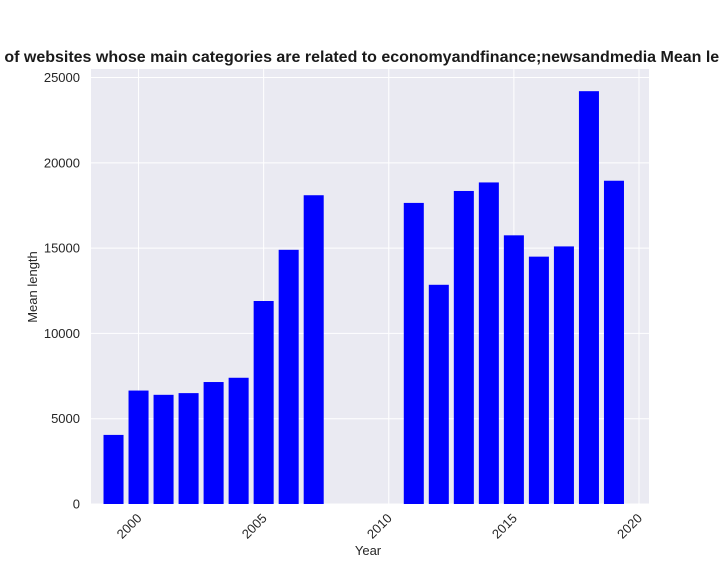 The image size is (720, 576). Describe the element at coordinates (188, 448) in the screenshot. I see `bar-2002` at that location.